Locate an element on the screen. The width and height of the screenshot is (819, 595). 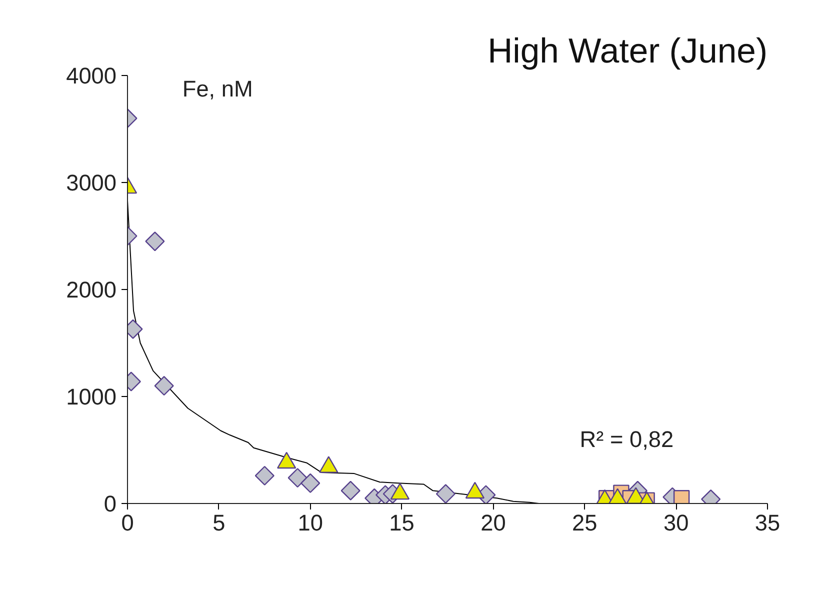
y-tick-label: 0 is located at coordinates (110, 503).